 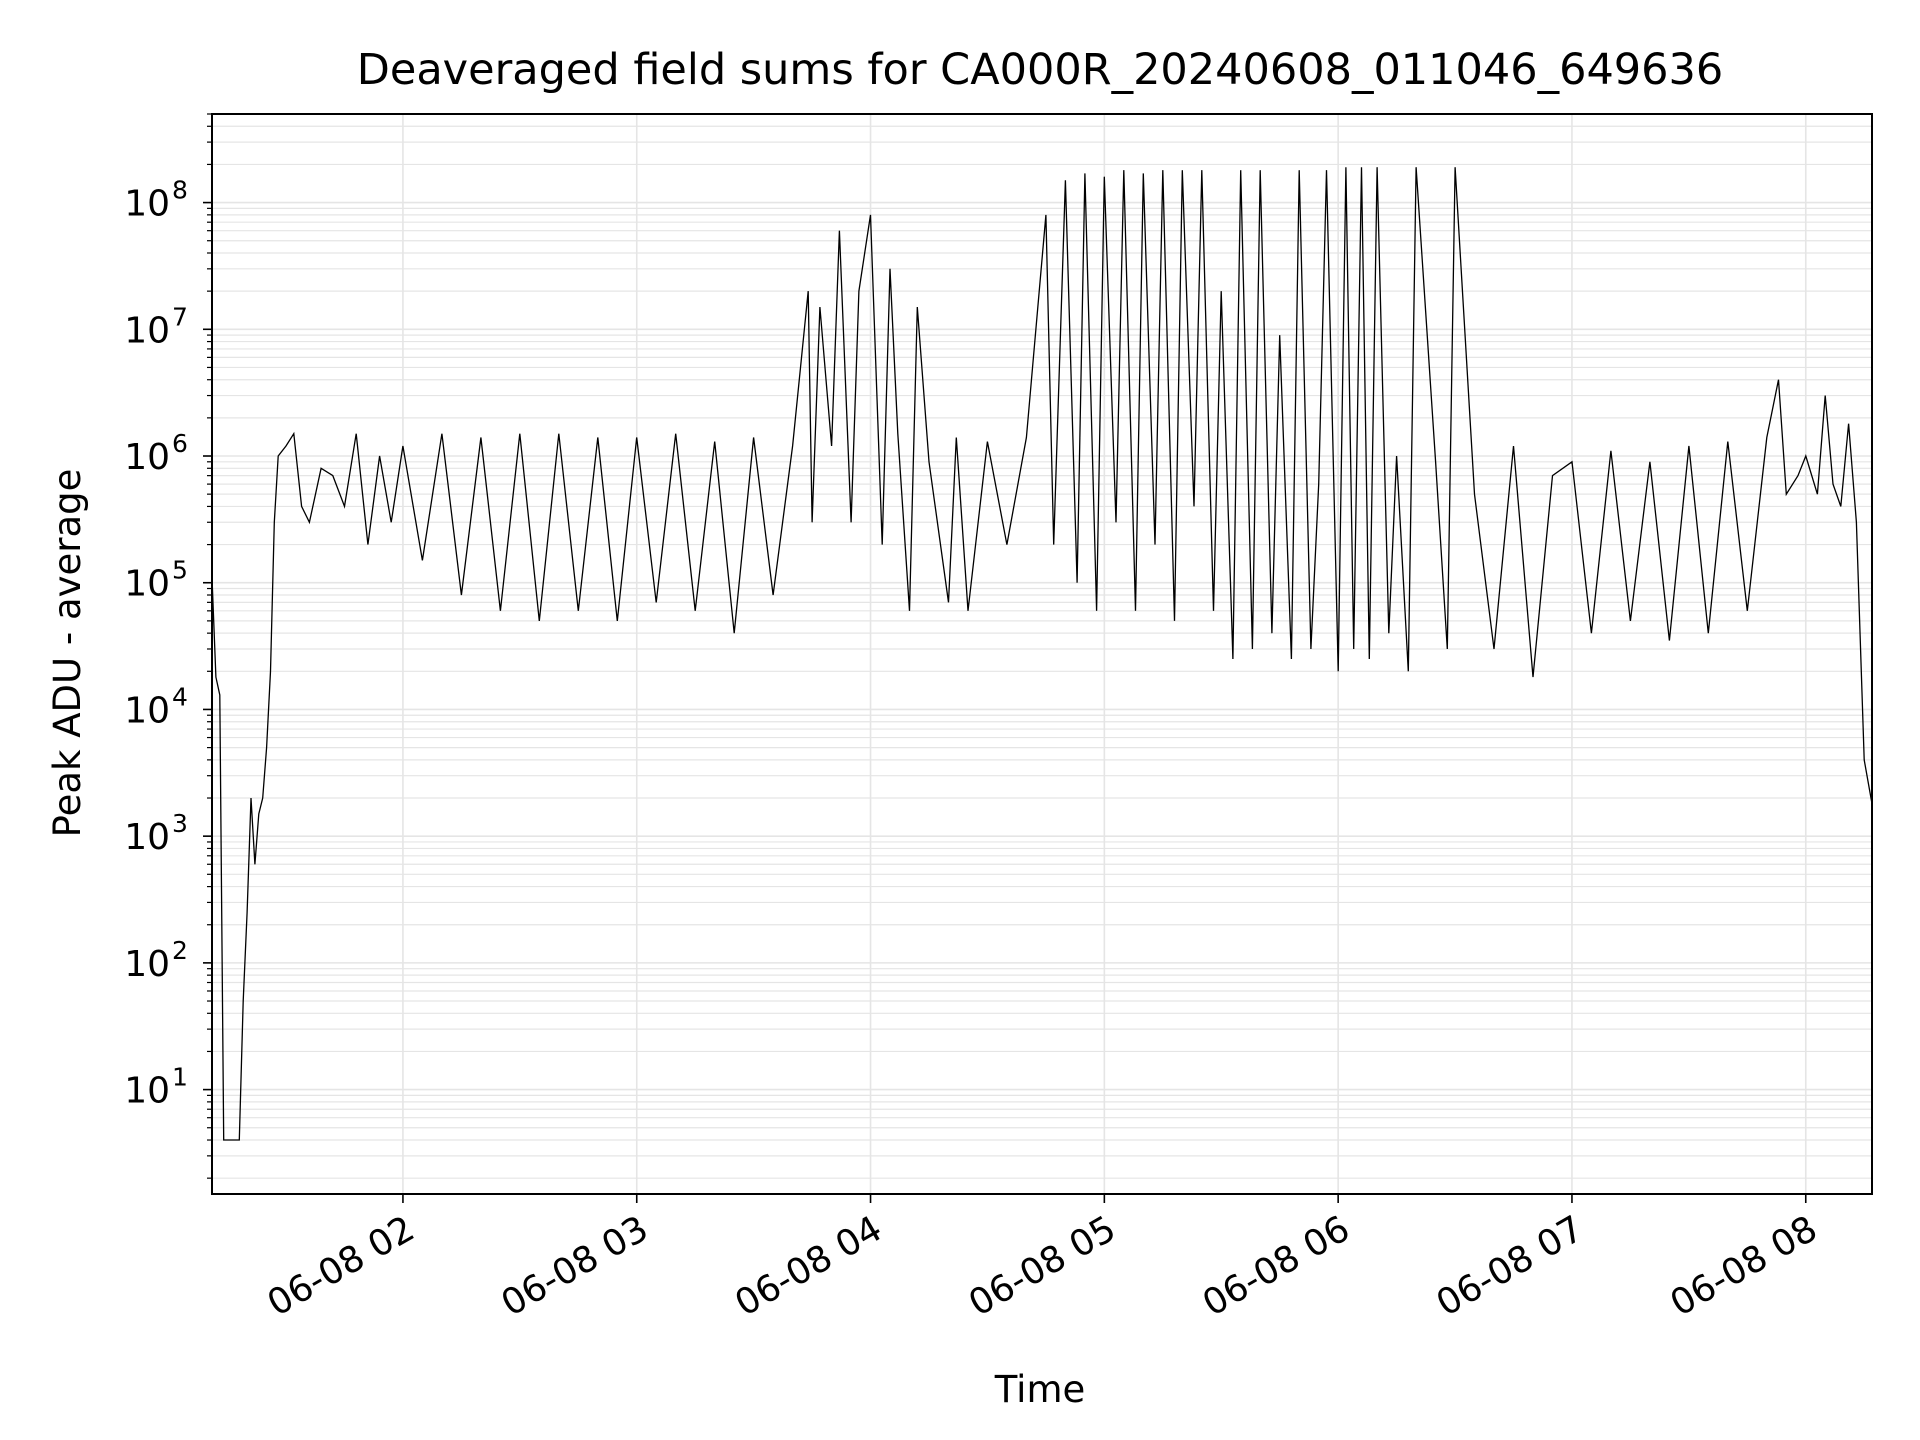 I want to click on y-tick-label-exponent: 8, so click(x=180, y=190).